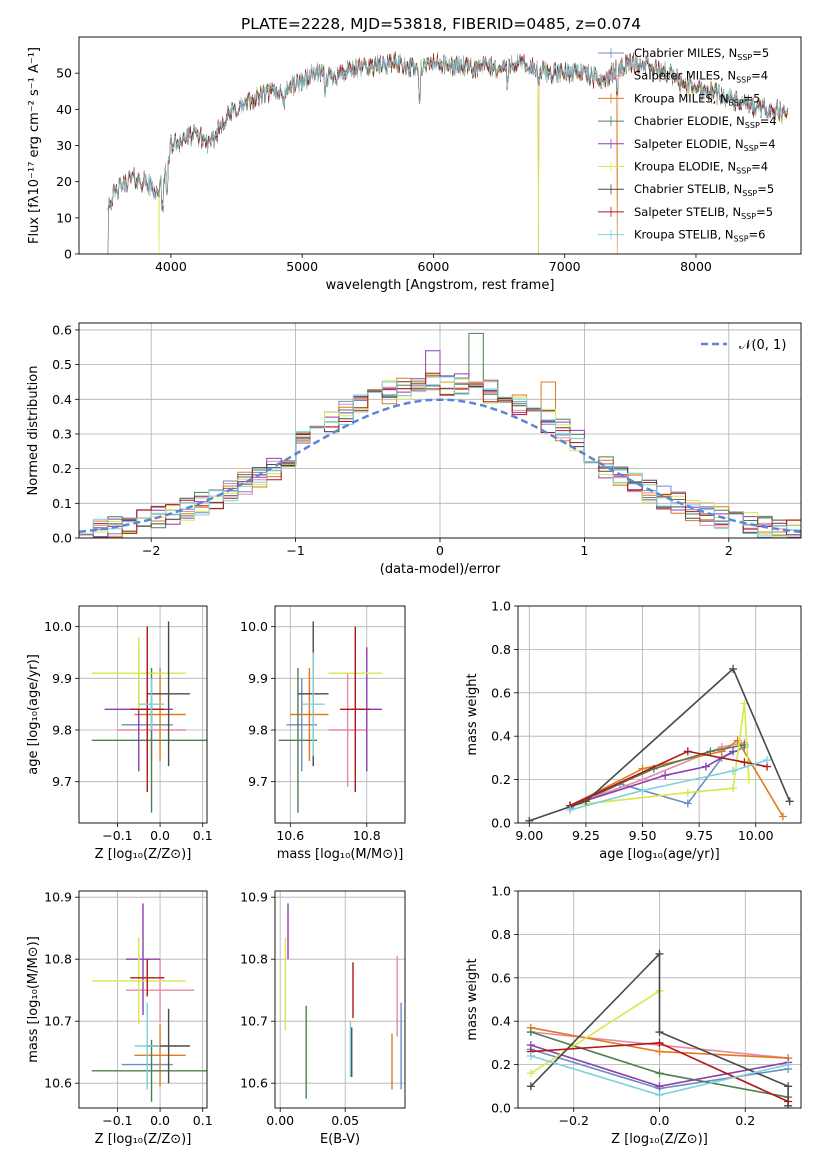 The height and width of the screenshot is (1170, 819). I want to click on x-tick-label: −0.2, so click(574, 1120).